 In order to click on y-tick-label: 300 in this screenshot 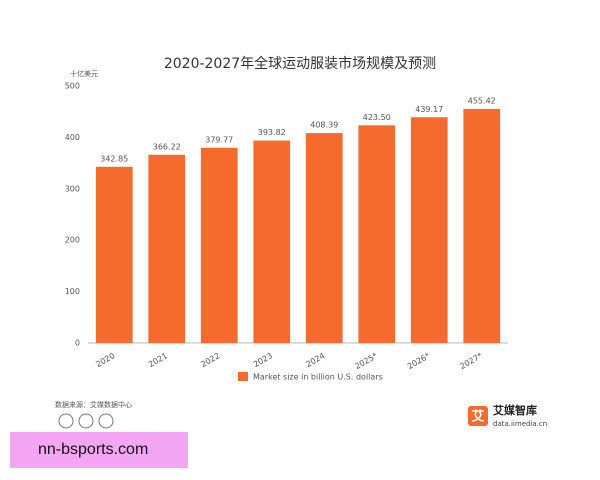, I will do `click(72, 188)`.